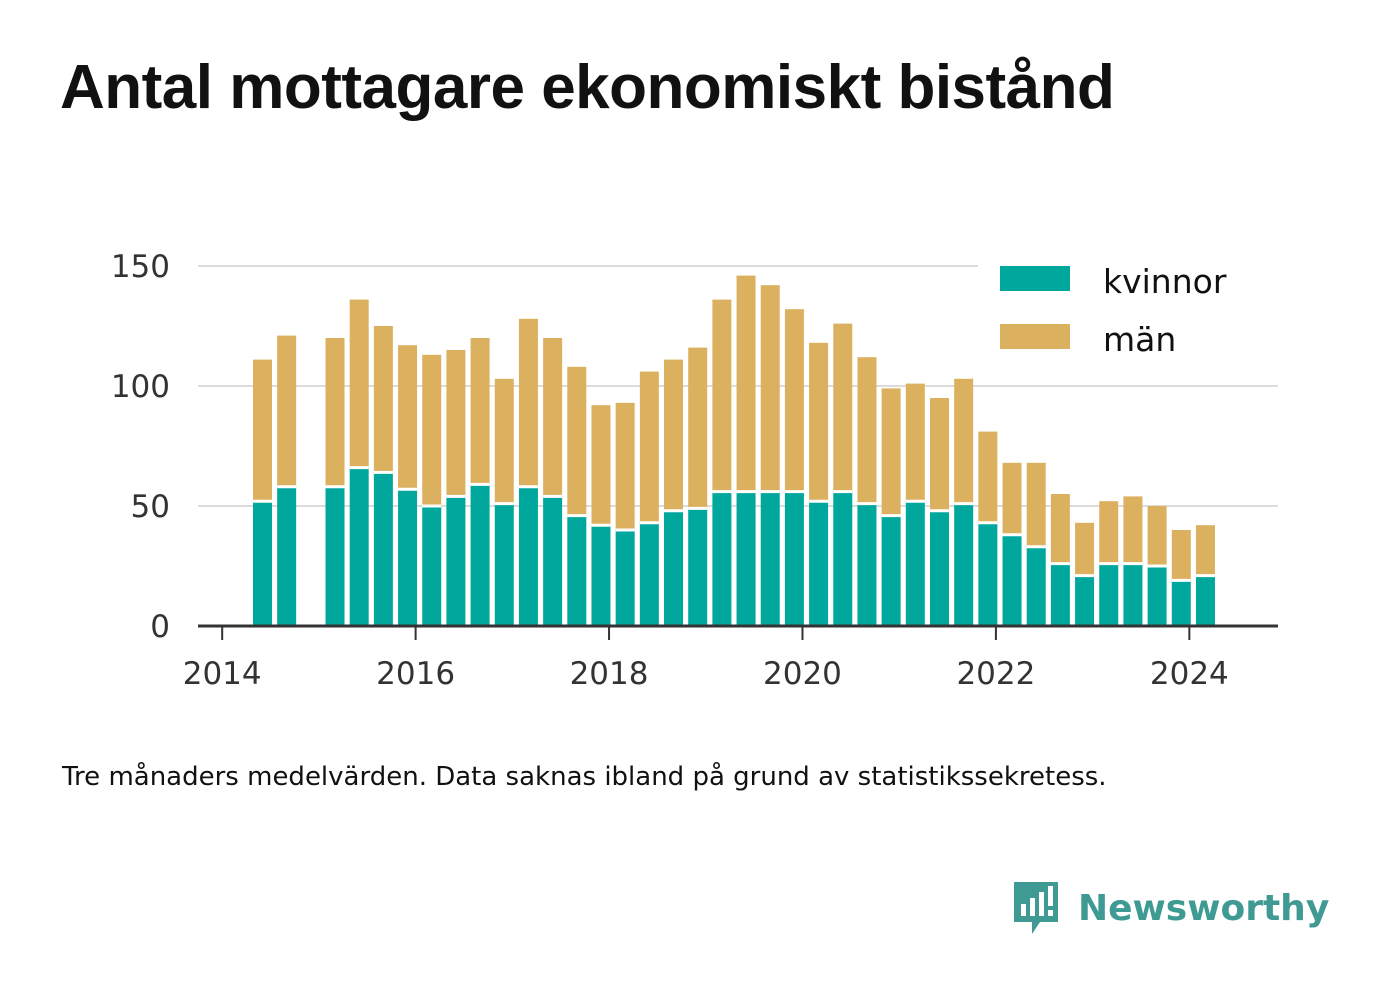  What do you see at coordinates (415, 674) in the screenshot?
I see `x-tick-label: 2016` at bounding box center [415, 674].